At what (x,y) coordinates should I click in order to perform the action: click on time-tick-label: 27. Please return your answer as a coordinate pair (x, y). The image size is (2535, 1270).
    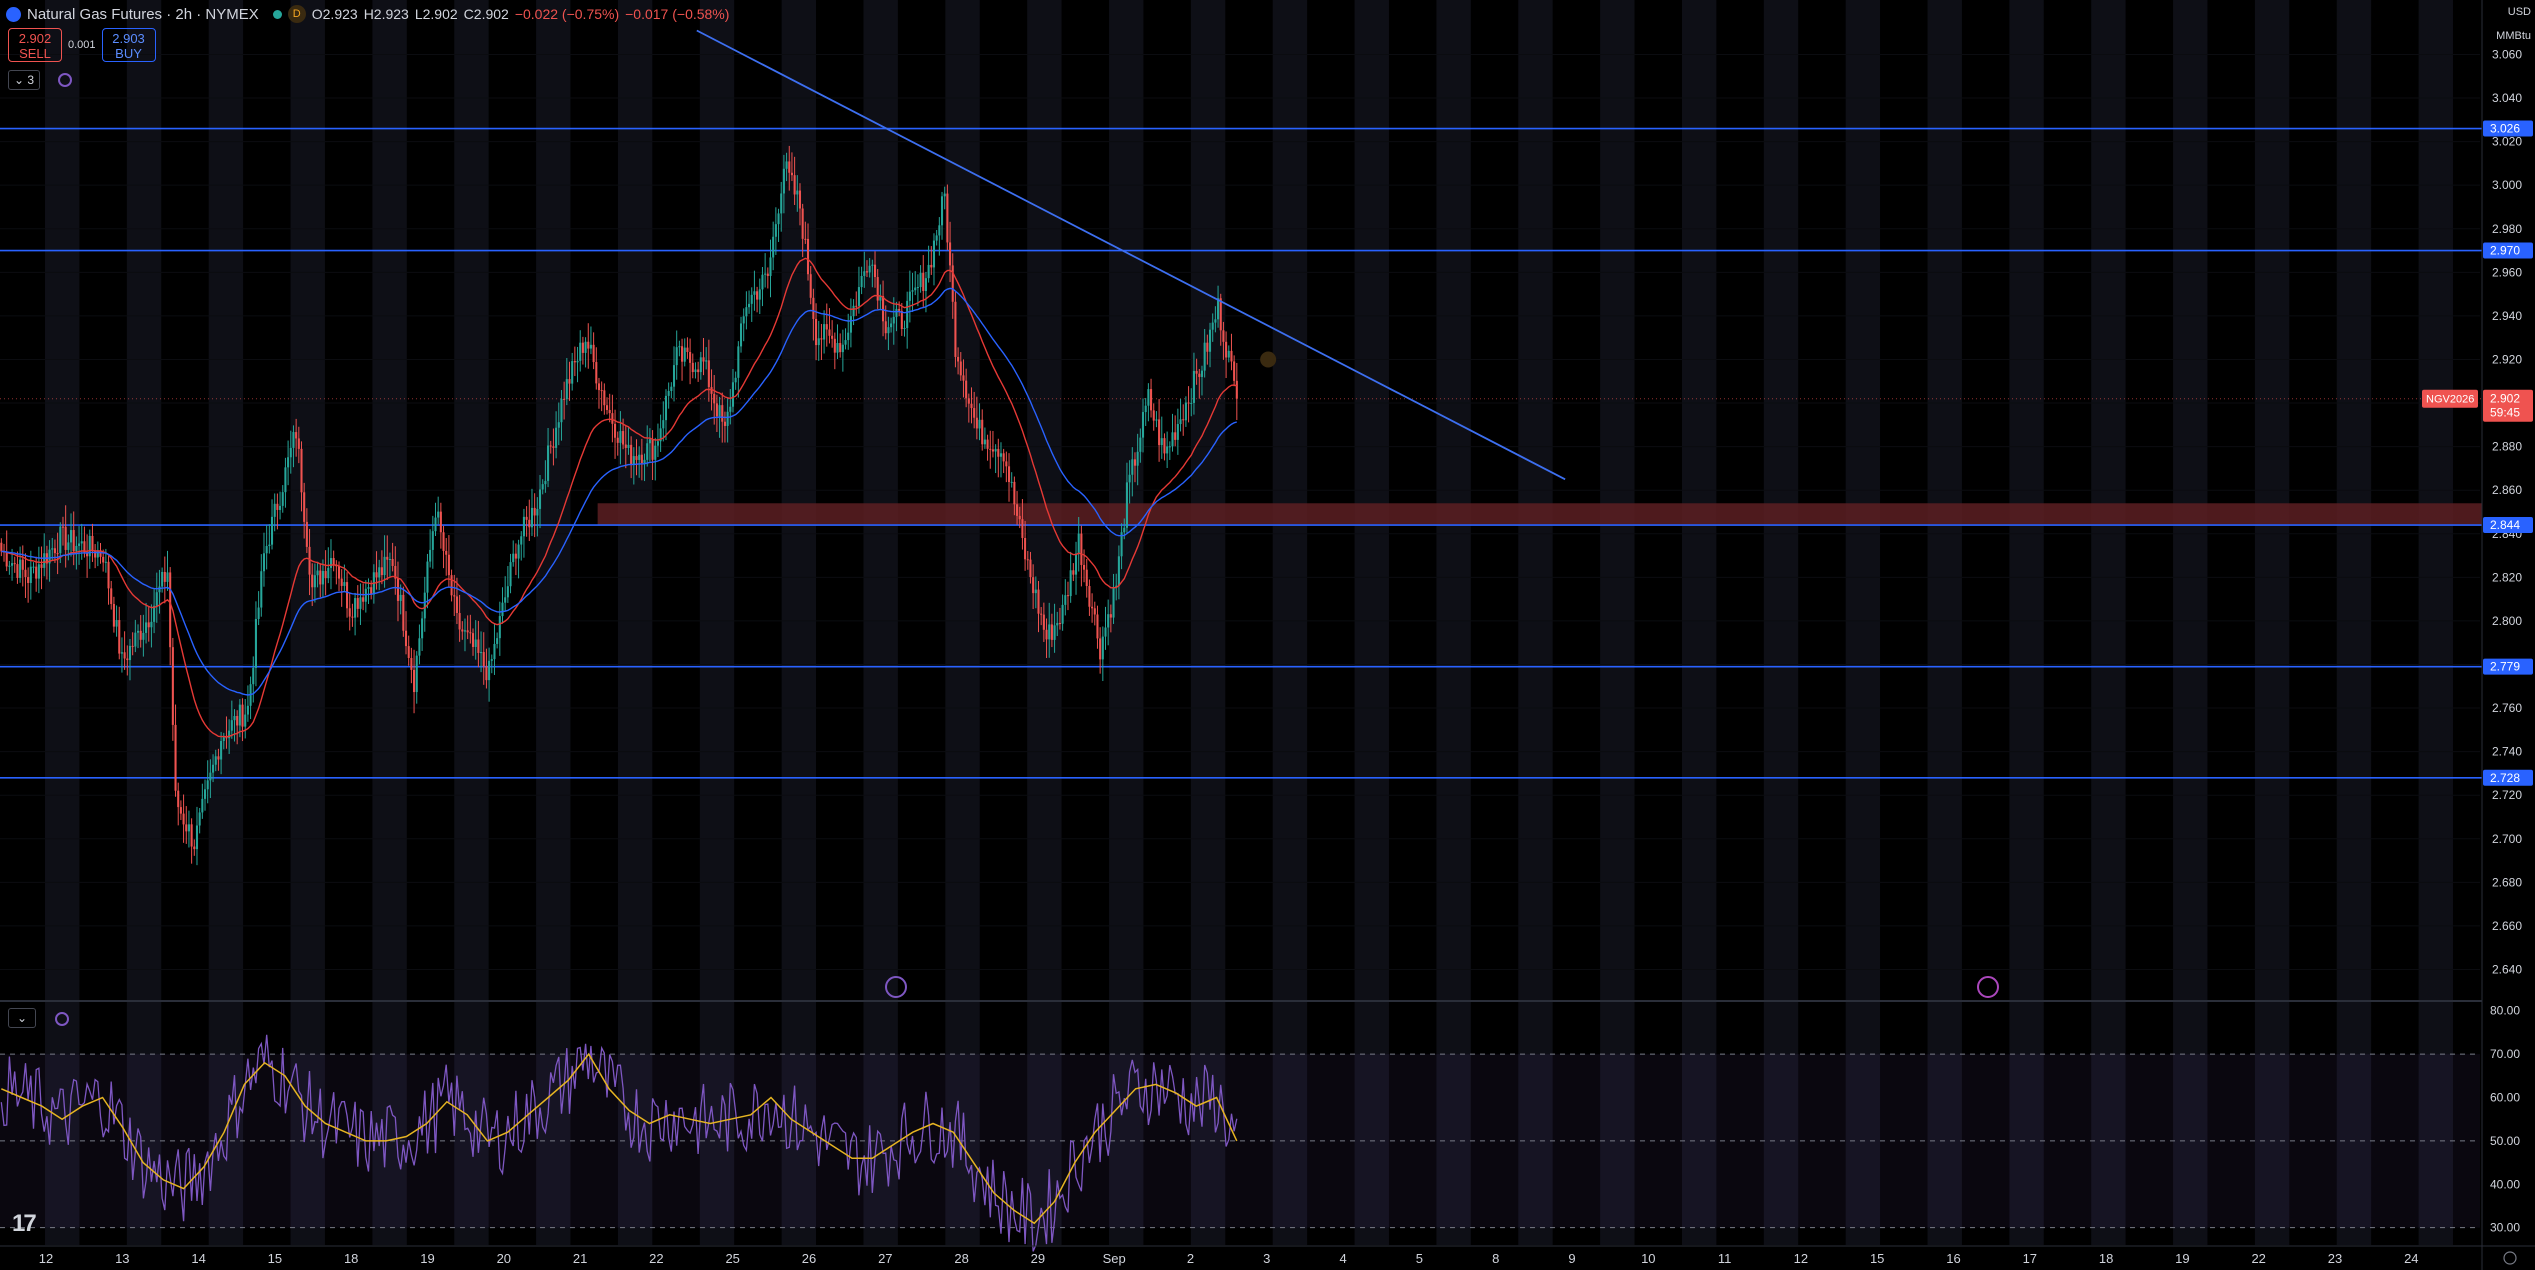
    Looking at the image, I should click on (885, 1258).